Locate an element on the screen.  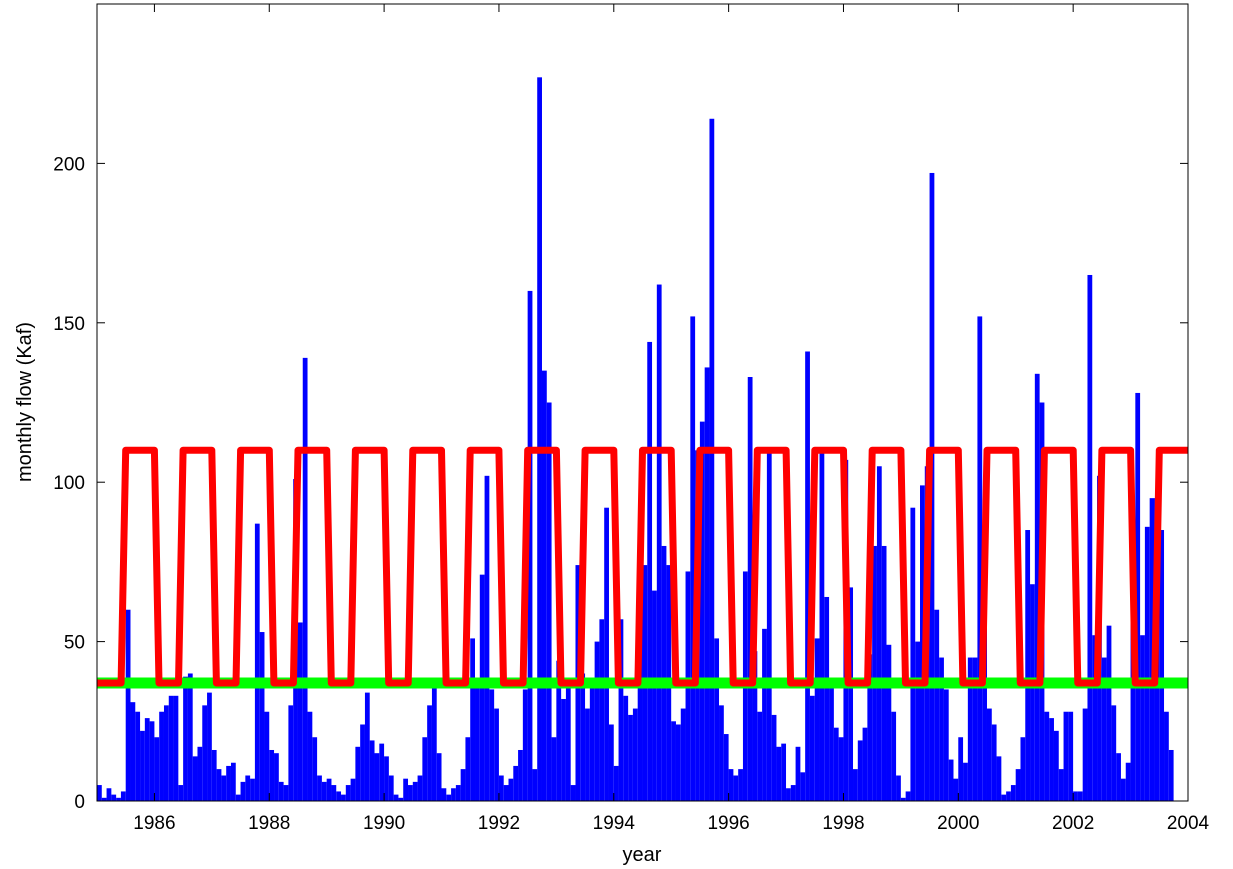
x-tick-label: 1992 is located at coordinates (499, 823).